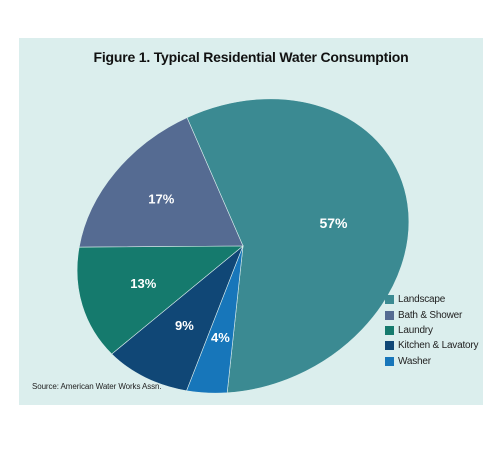 The image size is (500, 473). Describe the element at coordinates (97, 386) in the screenshot. I see `source-note: Source: American Water Works Assn.` at that location.